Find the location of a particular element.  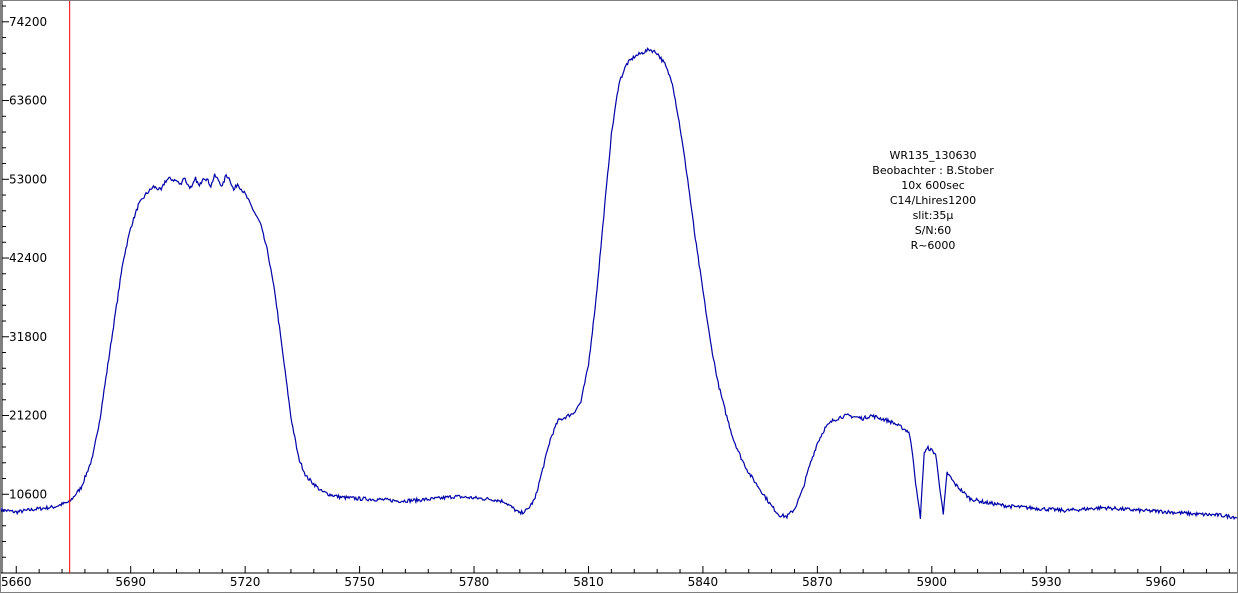

annotation-line-7: R~6000 is located at coordinates (933, 245).